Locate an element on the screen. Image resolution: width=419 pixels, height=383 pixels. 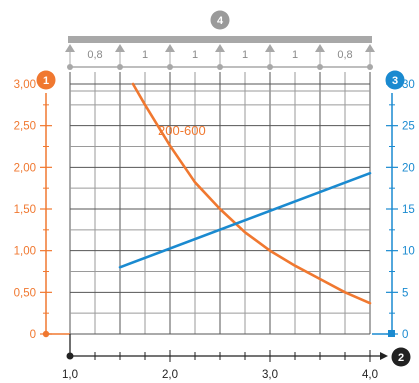
beam-bar is located at coordinates (220, 39).